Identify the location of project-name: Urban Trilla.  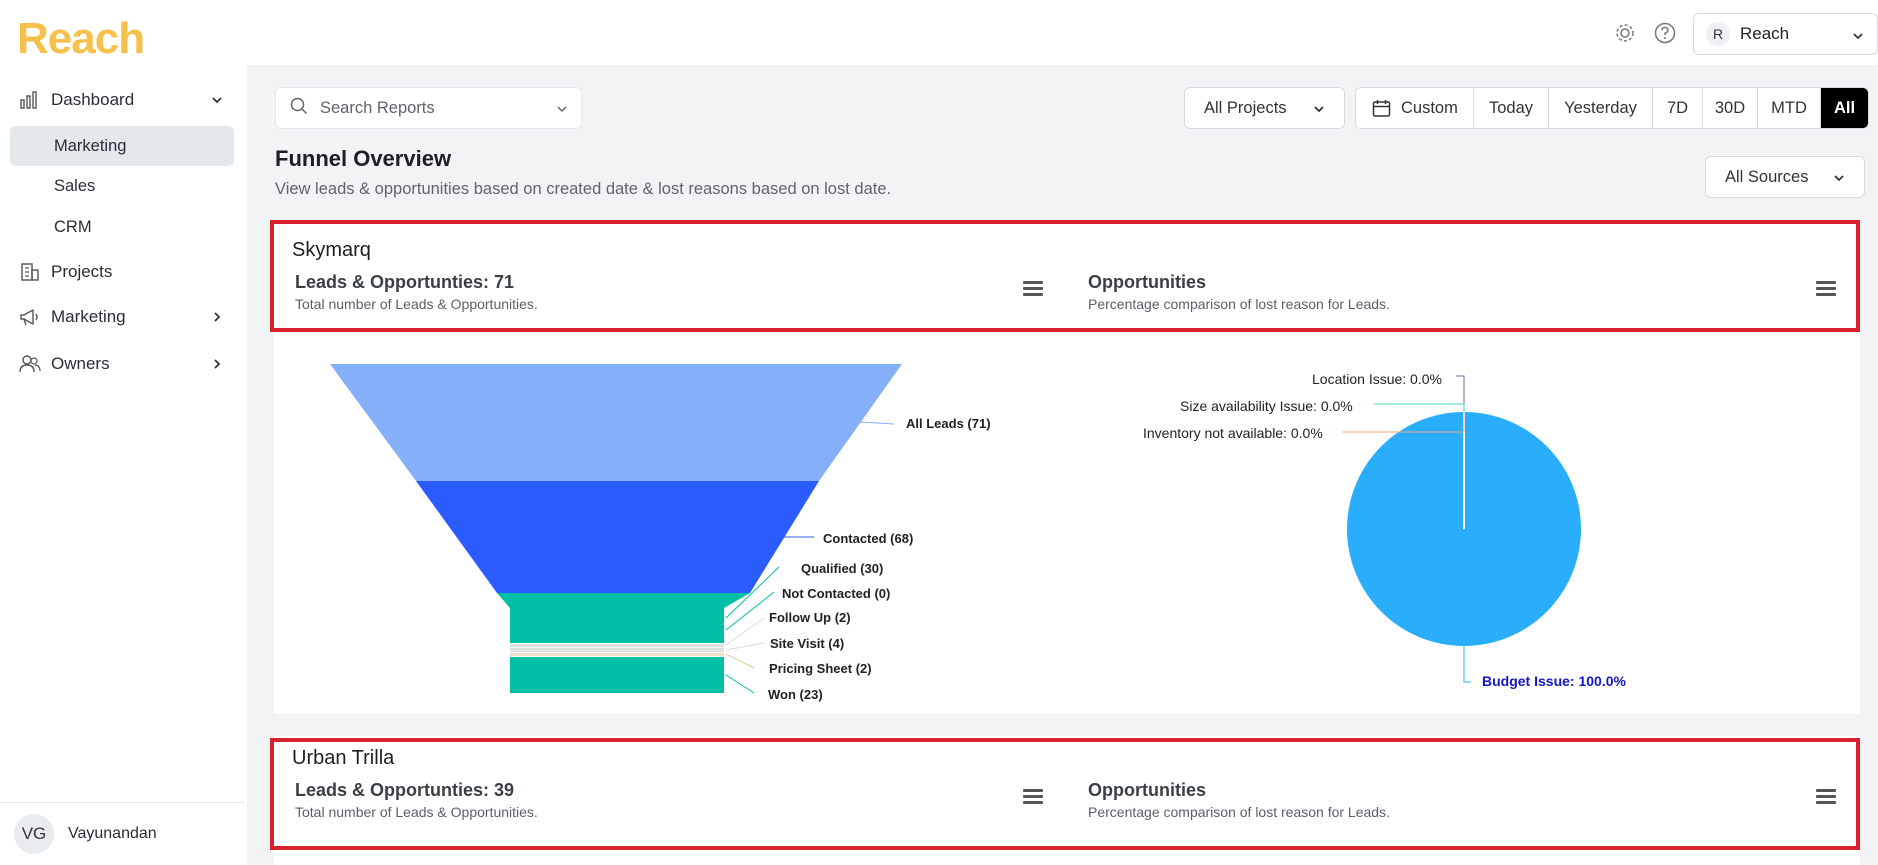
(343, 758).